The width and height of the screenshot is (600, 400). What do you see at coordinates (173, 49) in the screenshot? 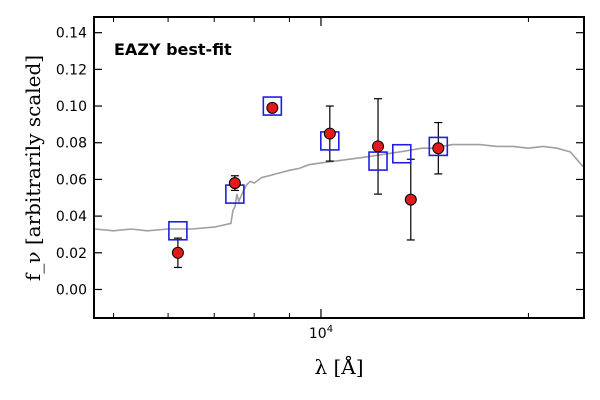
I see `legend-annotation: EAZY best-fit` at bounding box center [173, 49].